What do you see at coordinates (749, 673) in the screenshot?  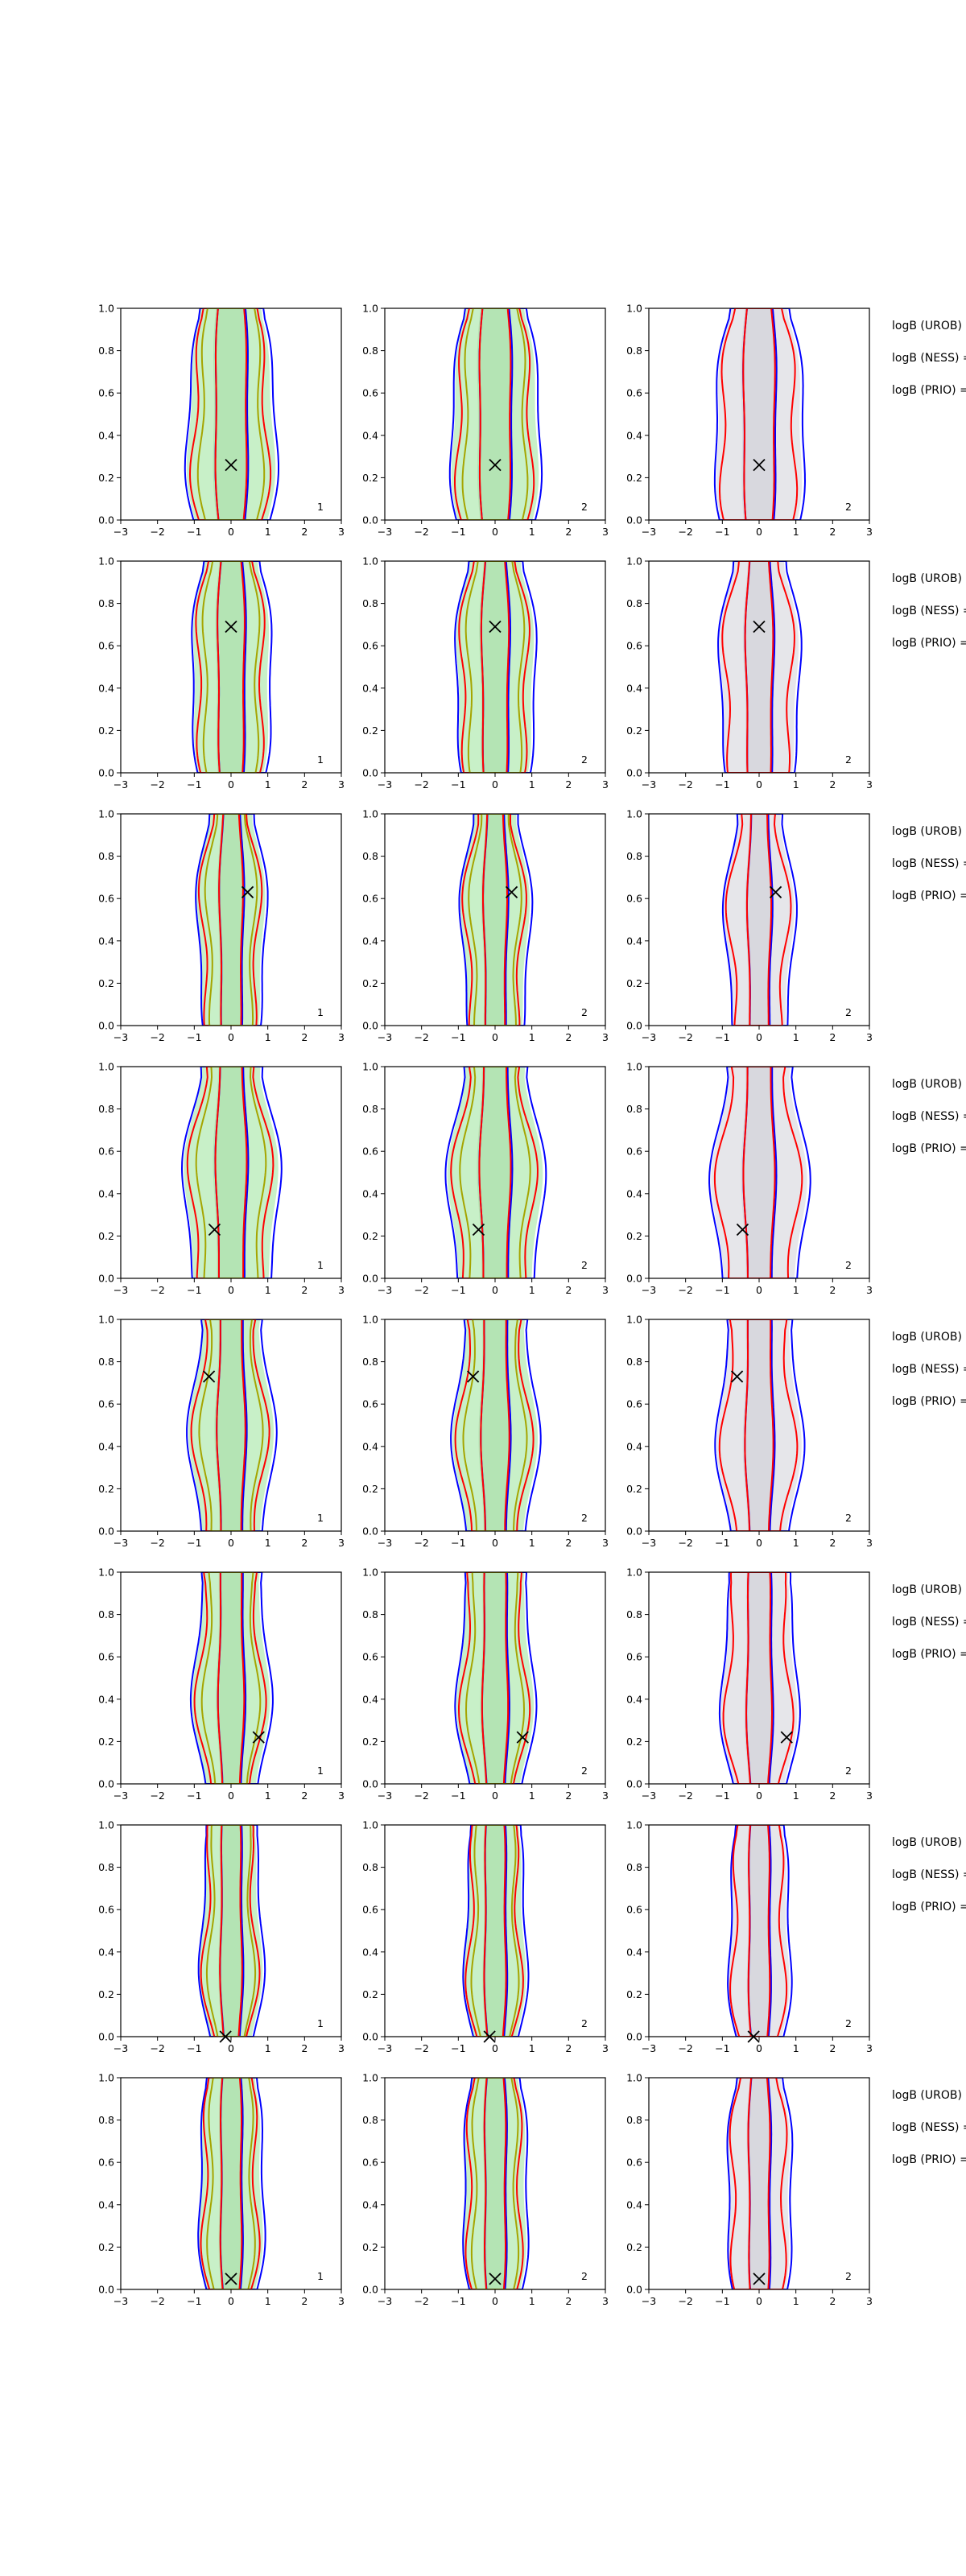 I see `panel-r2-c3: −3 −2 −1 0 1 2 3 0.0 0.2 0.4 0.6 0.8 1.0 2` at bounding box center [749, 673].